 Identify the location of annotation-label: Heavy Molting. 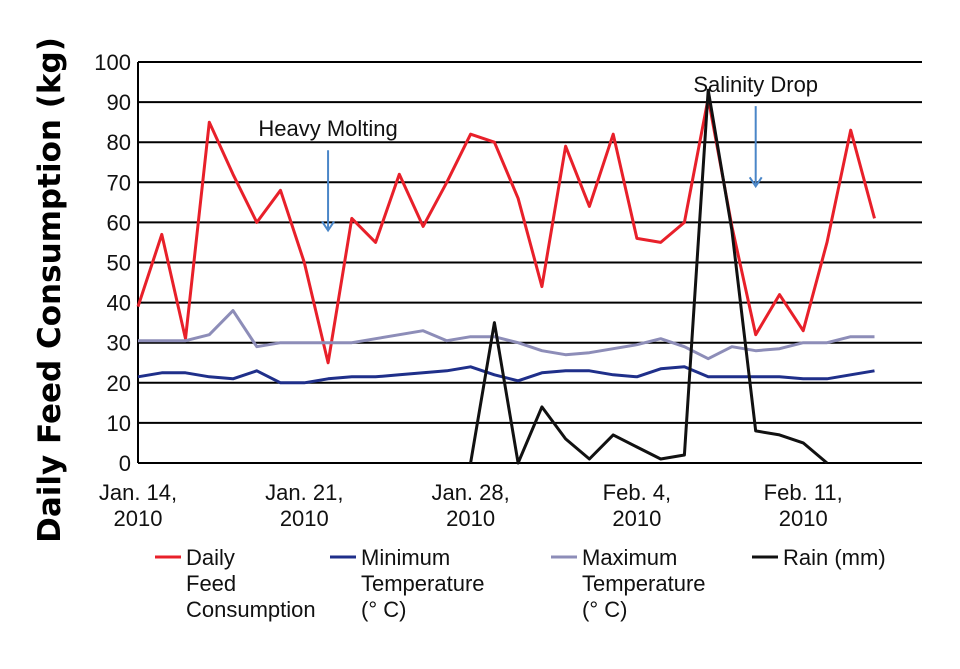
(327, 128).